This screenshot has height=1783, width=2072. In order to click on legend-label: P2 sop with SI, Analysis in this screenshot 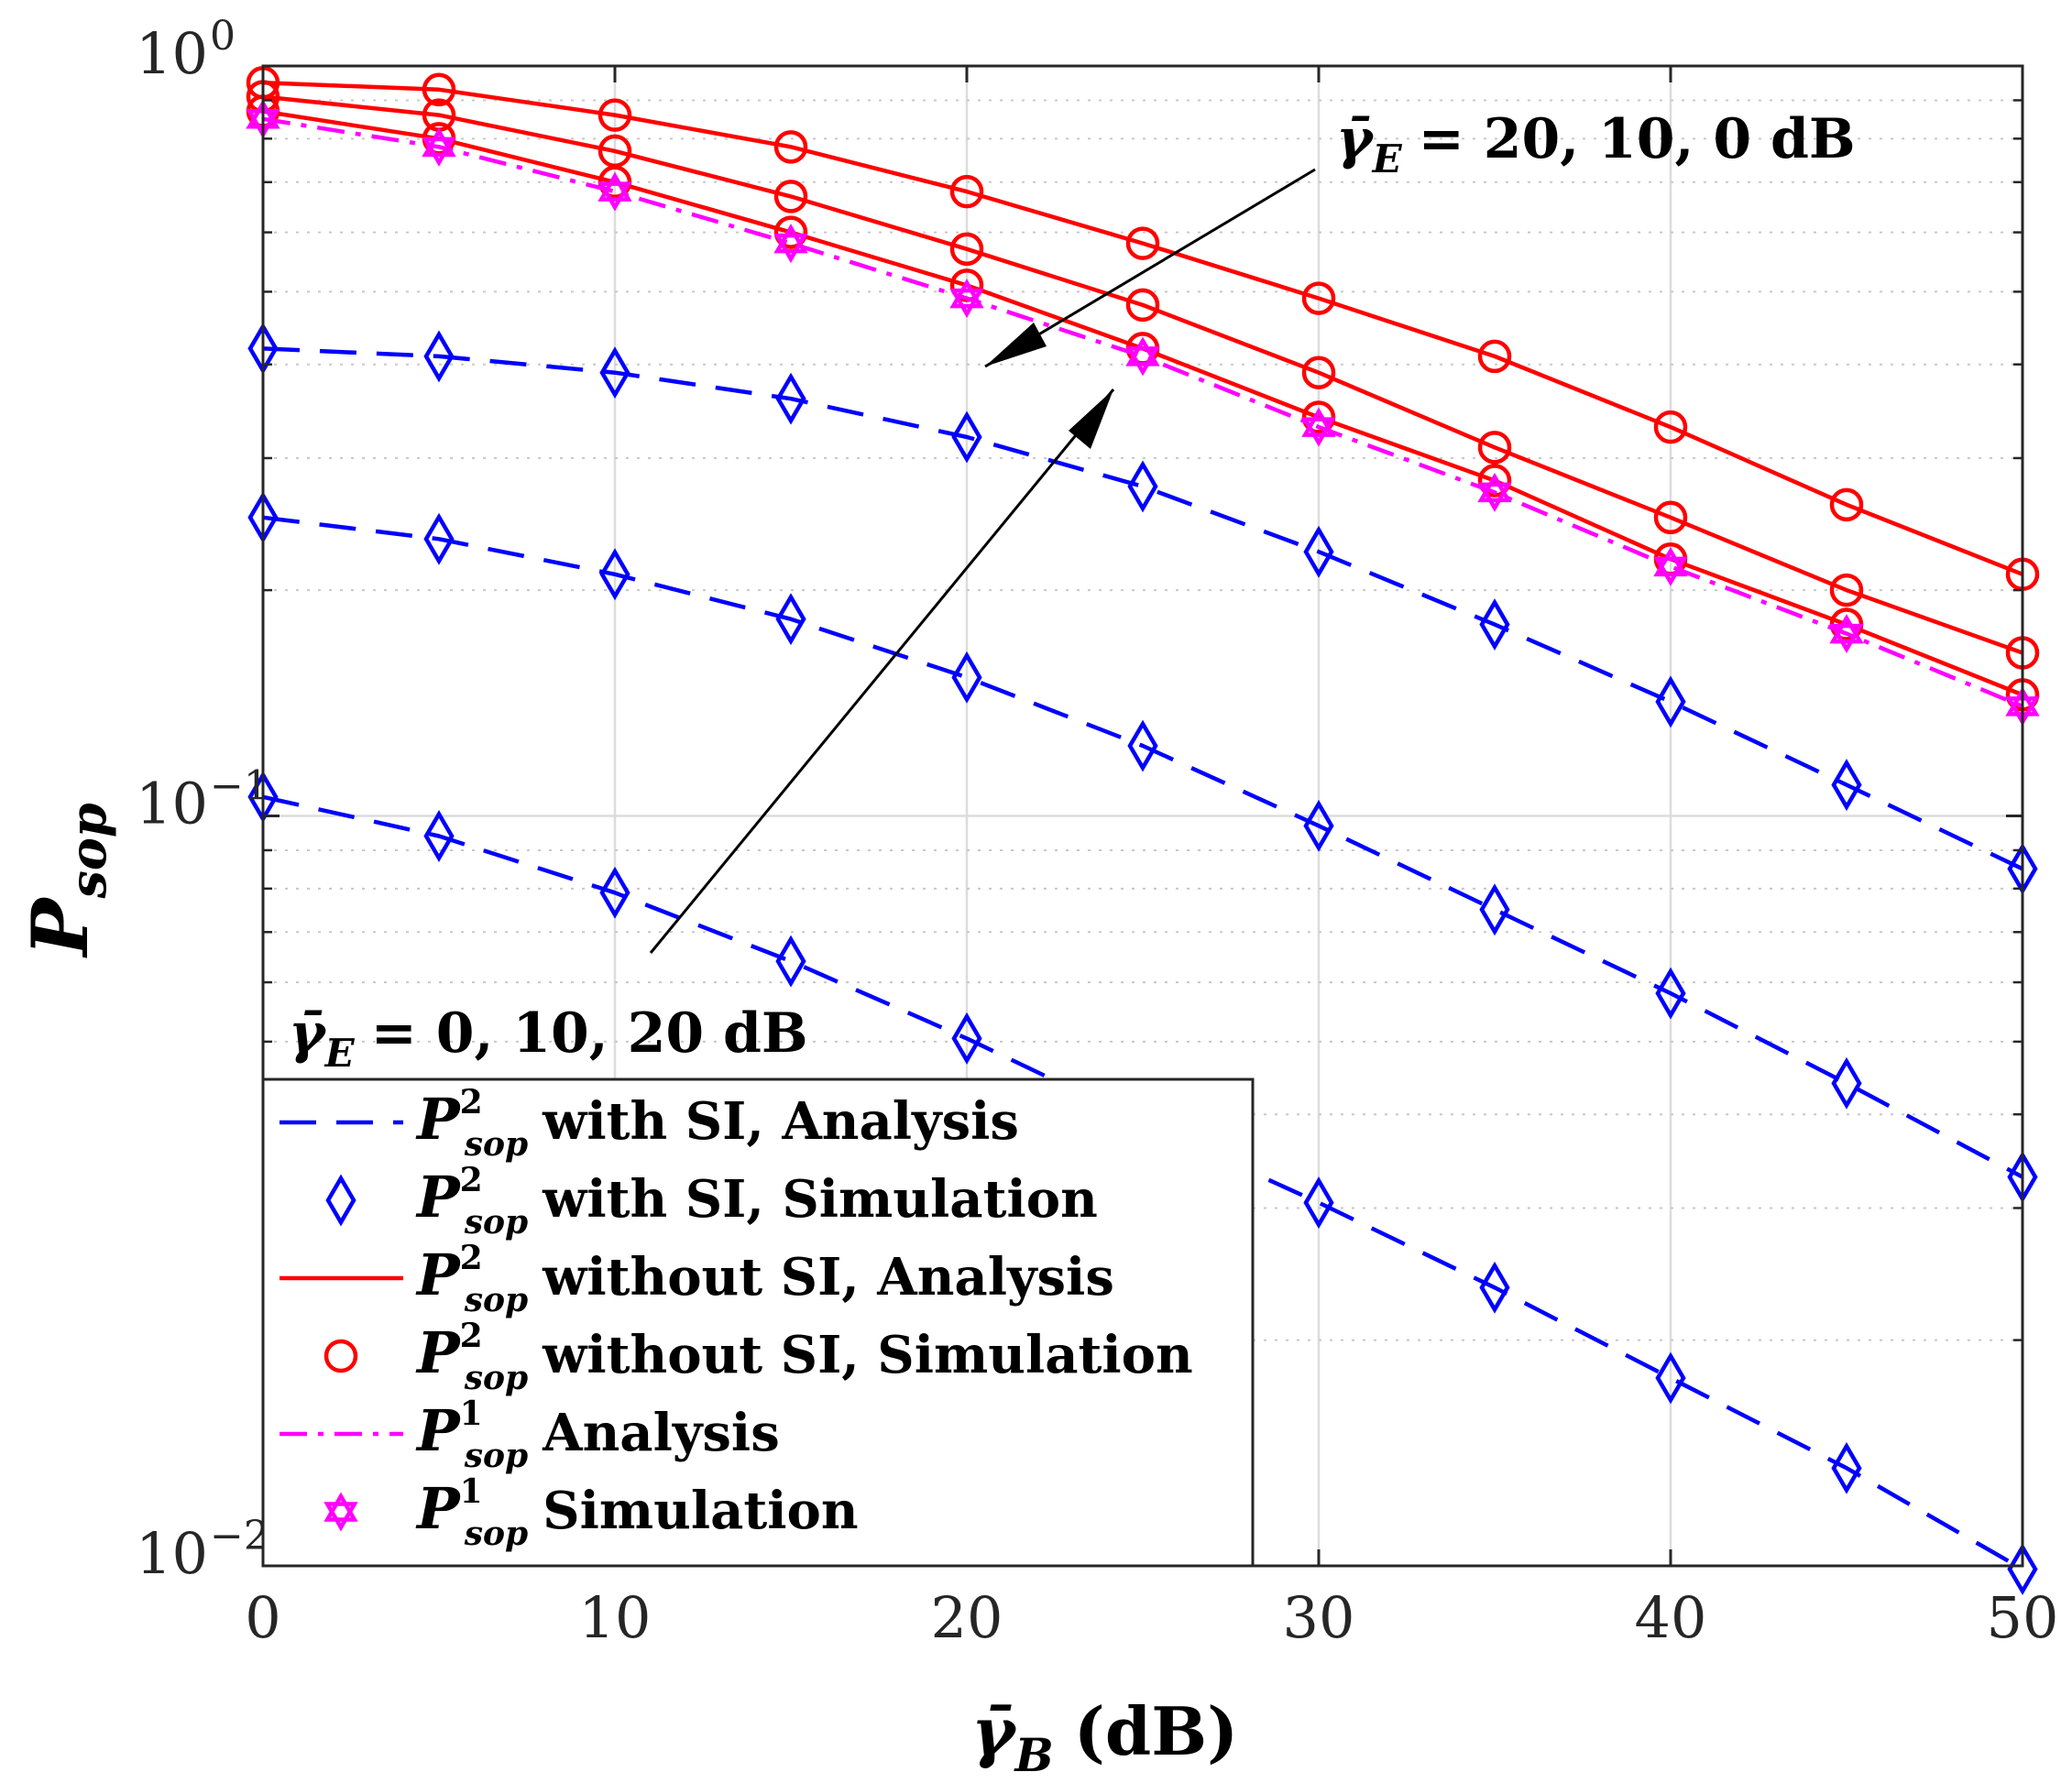, I will do `click(717, 1123)`.